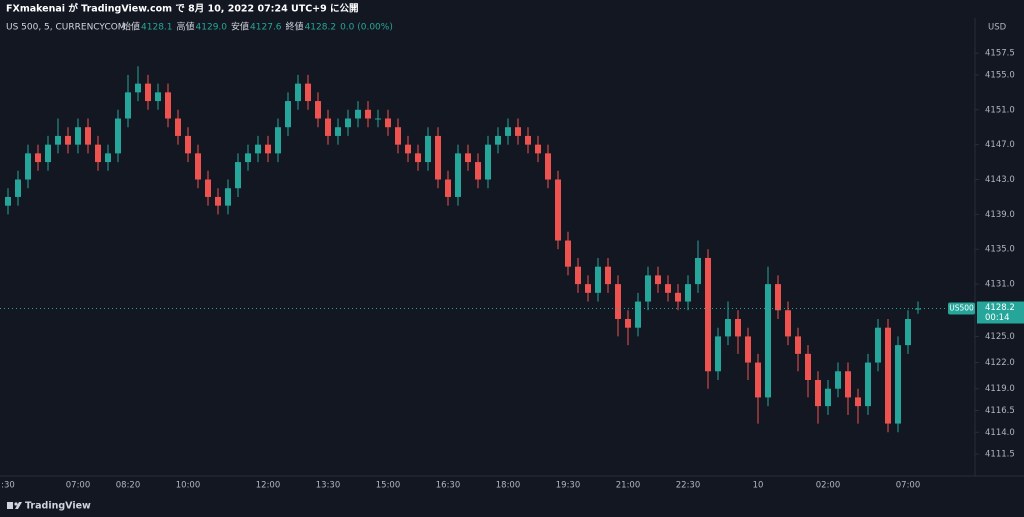 This screenshot has height=517, width=1024. I want to click on x-tick-label: 02:00, so click(828, 486).